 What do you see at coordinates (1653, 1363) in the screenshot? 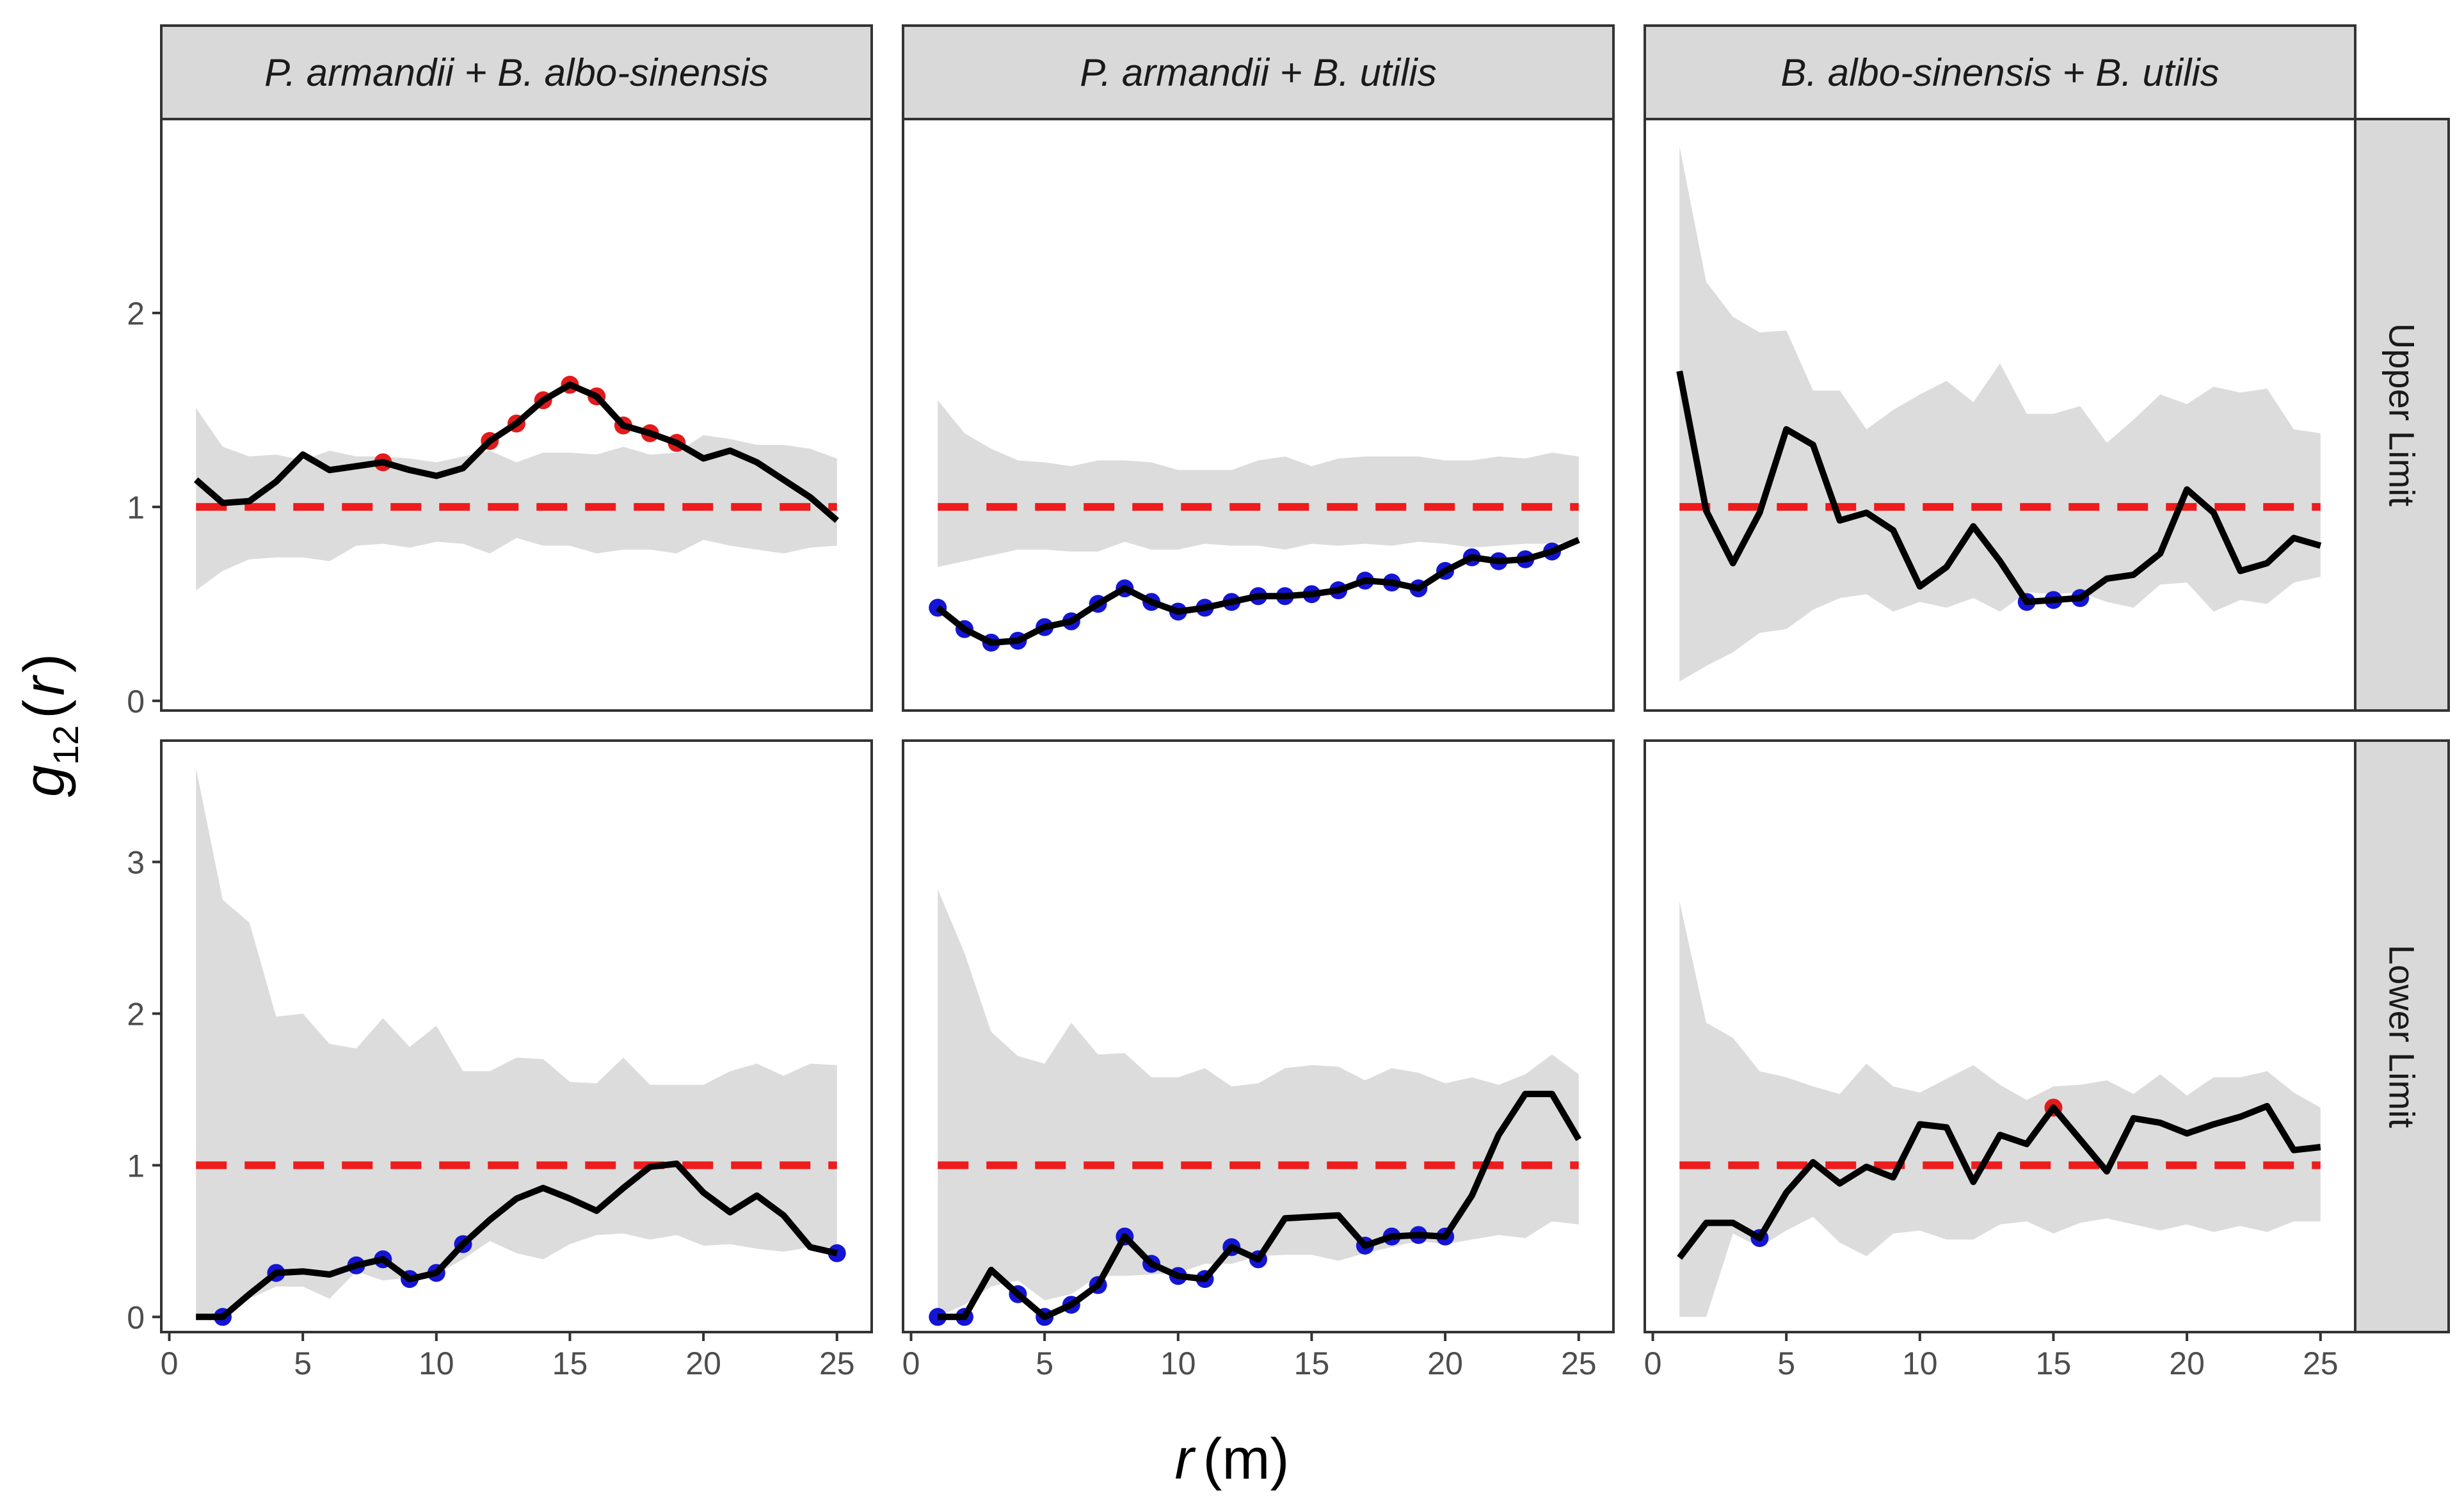
I see `x-tick-label-c3-0: 0` at bounding box center [1653, 1363].